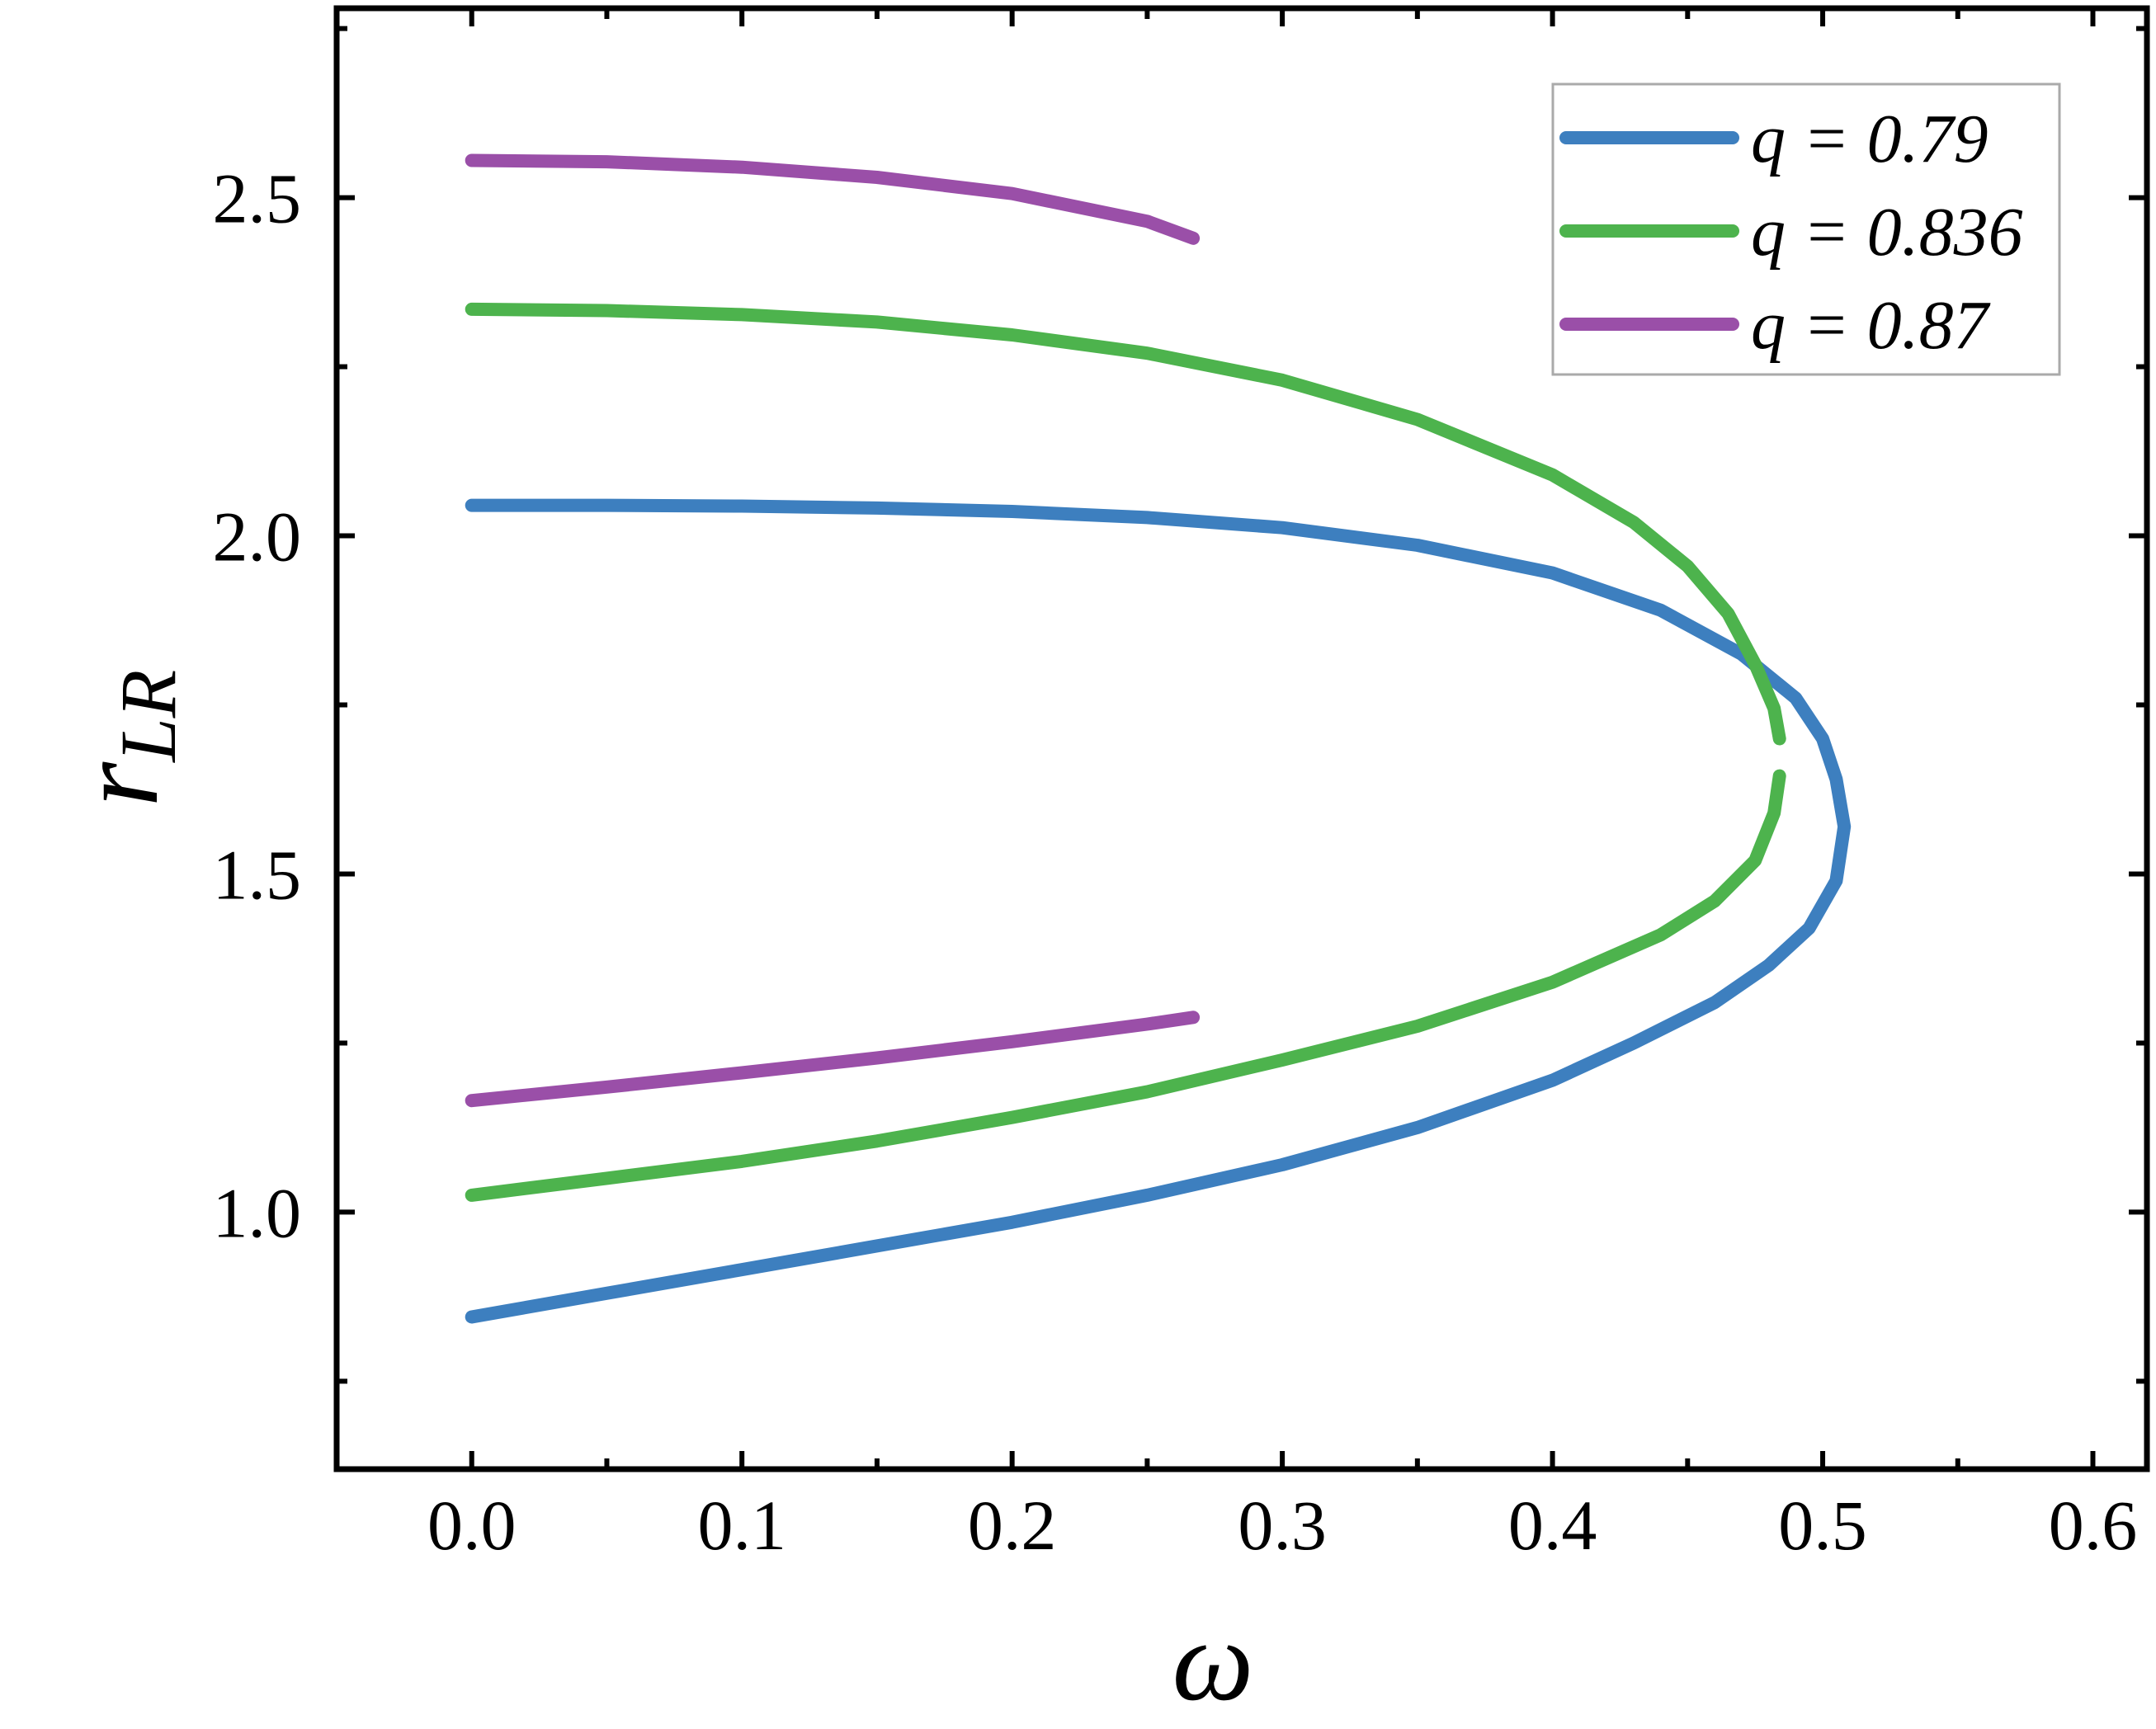 The height and width of the screenshot is (1729, 2156). Describe the element at coordinates (741, 1525) in the screenshot. I see `x-tick-label: 0.1` at that location.